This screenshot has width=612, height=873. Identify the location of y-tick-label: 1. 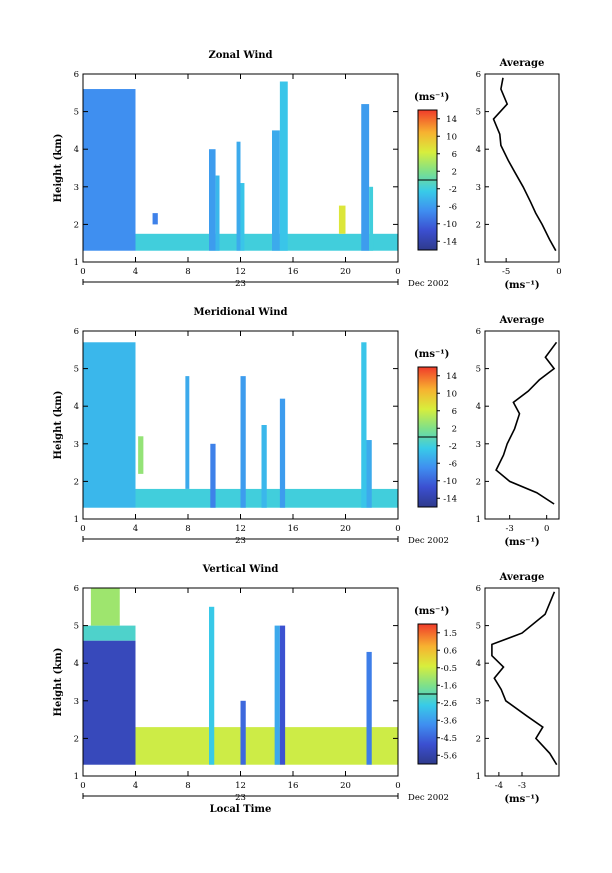
(76, 520).